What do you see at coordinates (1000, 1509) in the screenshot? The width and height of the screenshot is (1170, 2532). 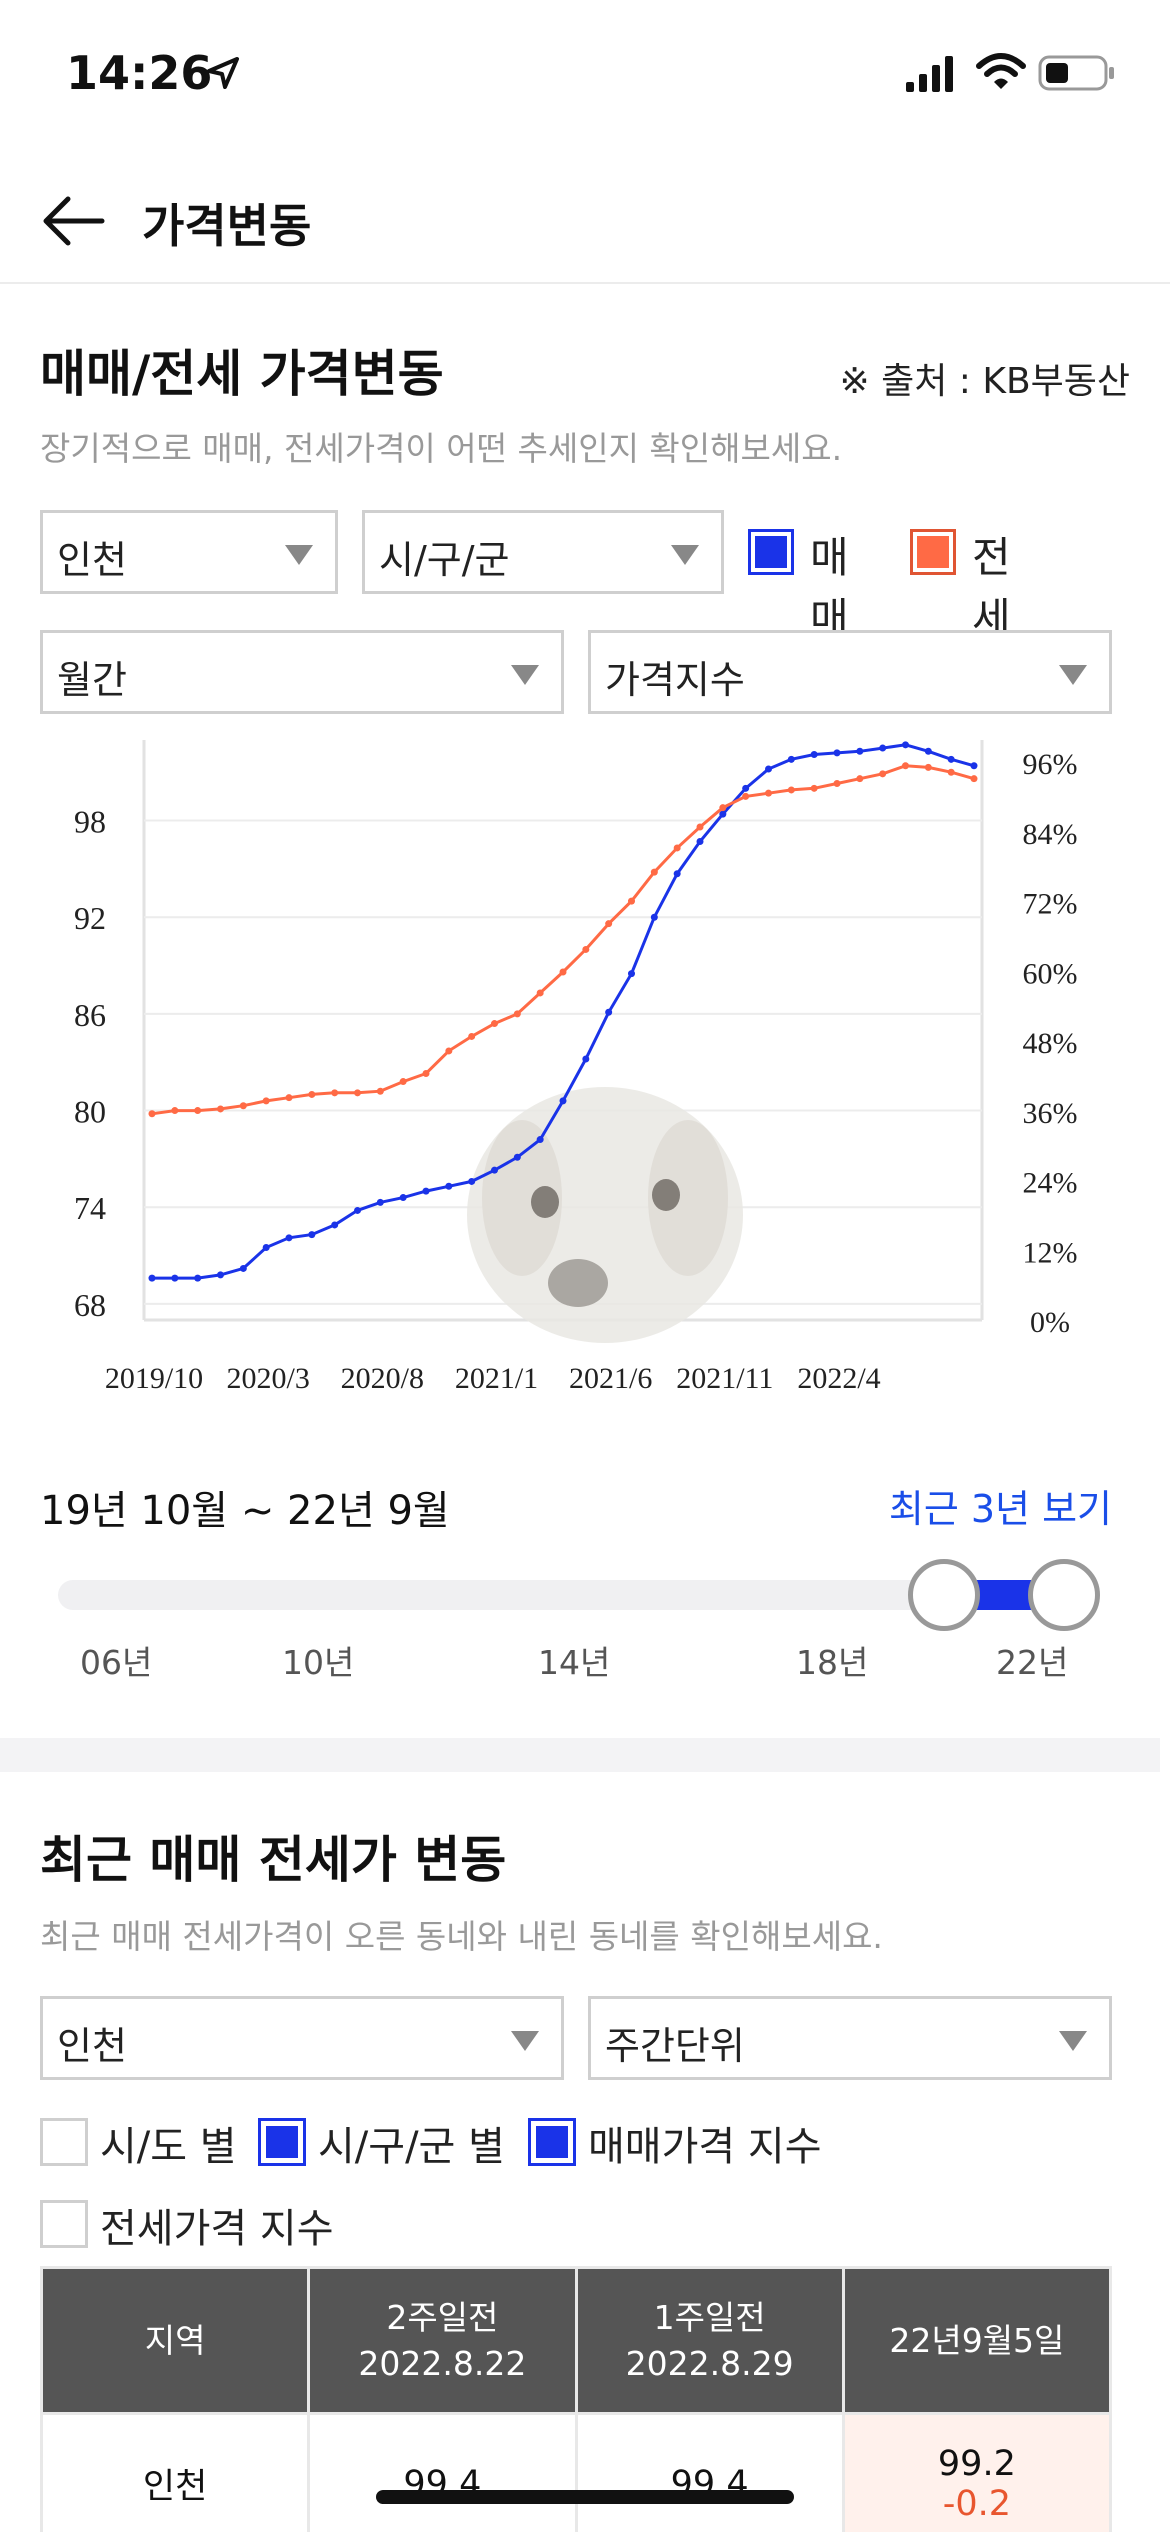 I see `recent-3-years-link: 최근 3년 보기` at bounding box center [1000, 1509].